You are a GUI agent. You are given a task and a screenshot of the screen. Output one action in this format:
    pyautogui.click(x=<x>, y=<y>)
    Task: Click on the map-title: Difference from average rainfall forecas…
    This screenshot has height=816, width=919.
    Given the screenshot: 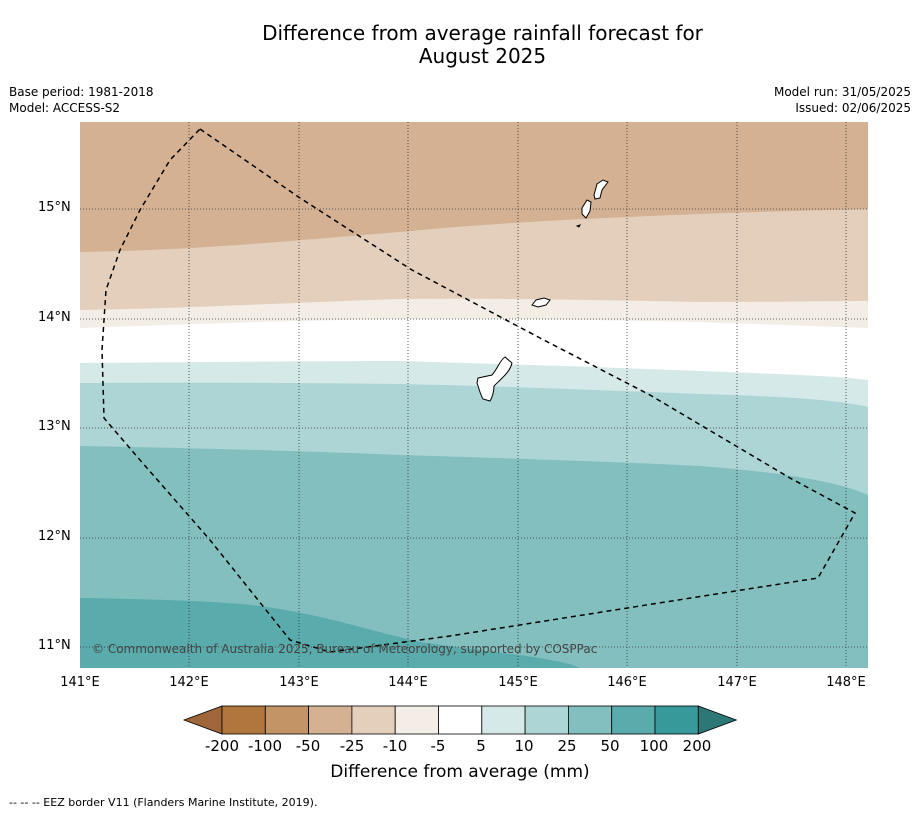 What is the action you would take?
    pyautogui.click(x=459, y=45)
    